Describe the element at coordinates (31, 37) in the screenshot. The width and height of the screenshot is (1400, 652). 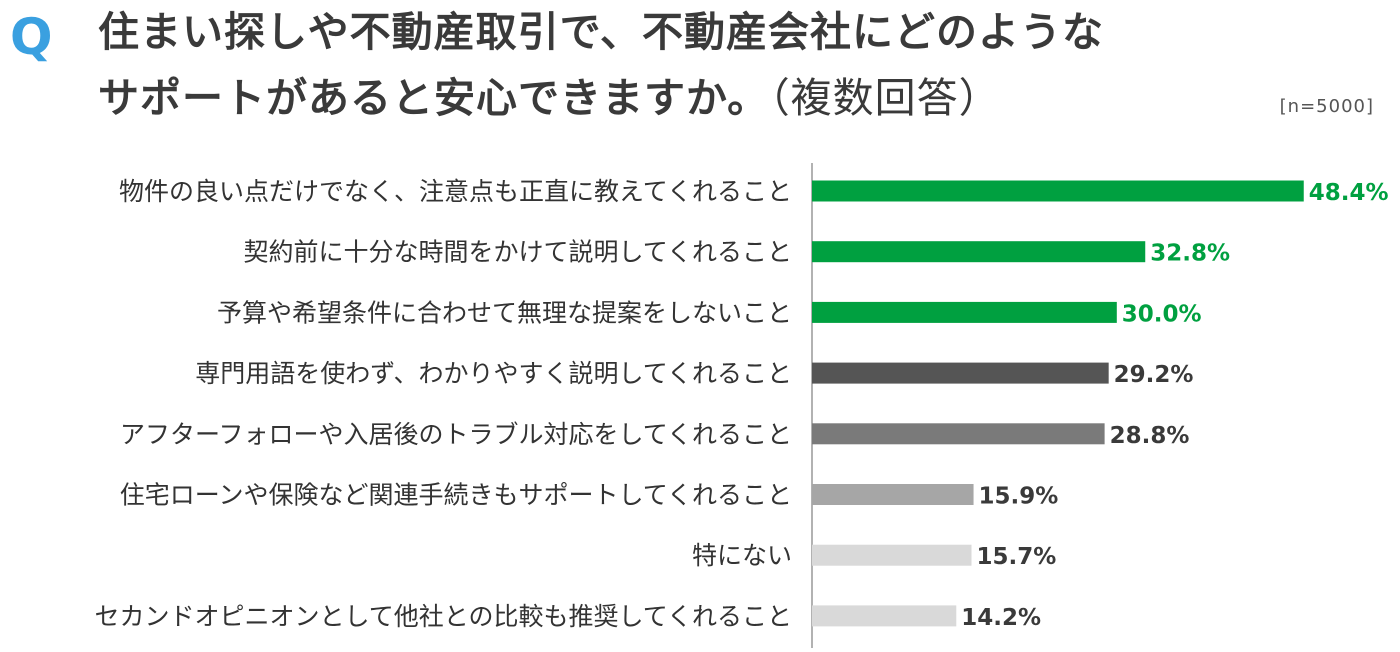
I see `question-mark-q: Q` at that location.